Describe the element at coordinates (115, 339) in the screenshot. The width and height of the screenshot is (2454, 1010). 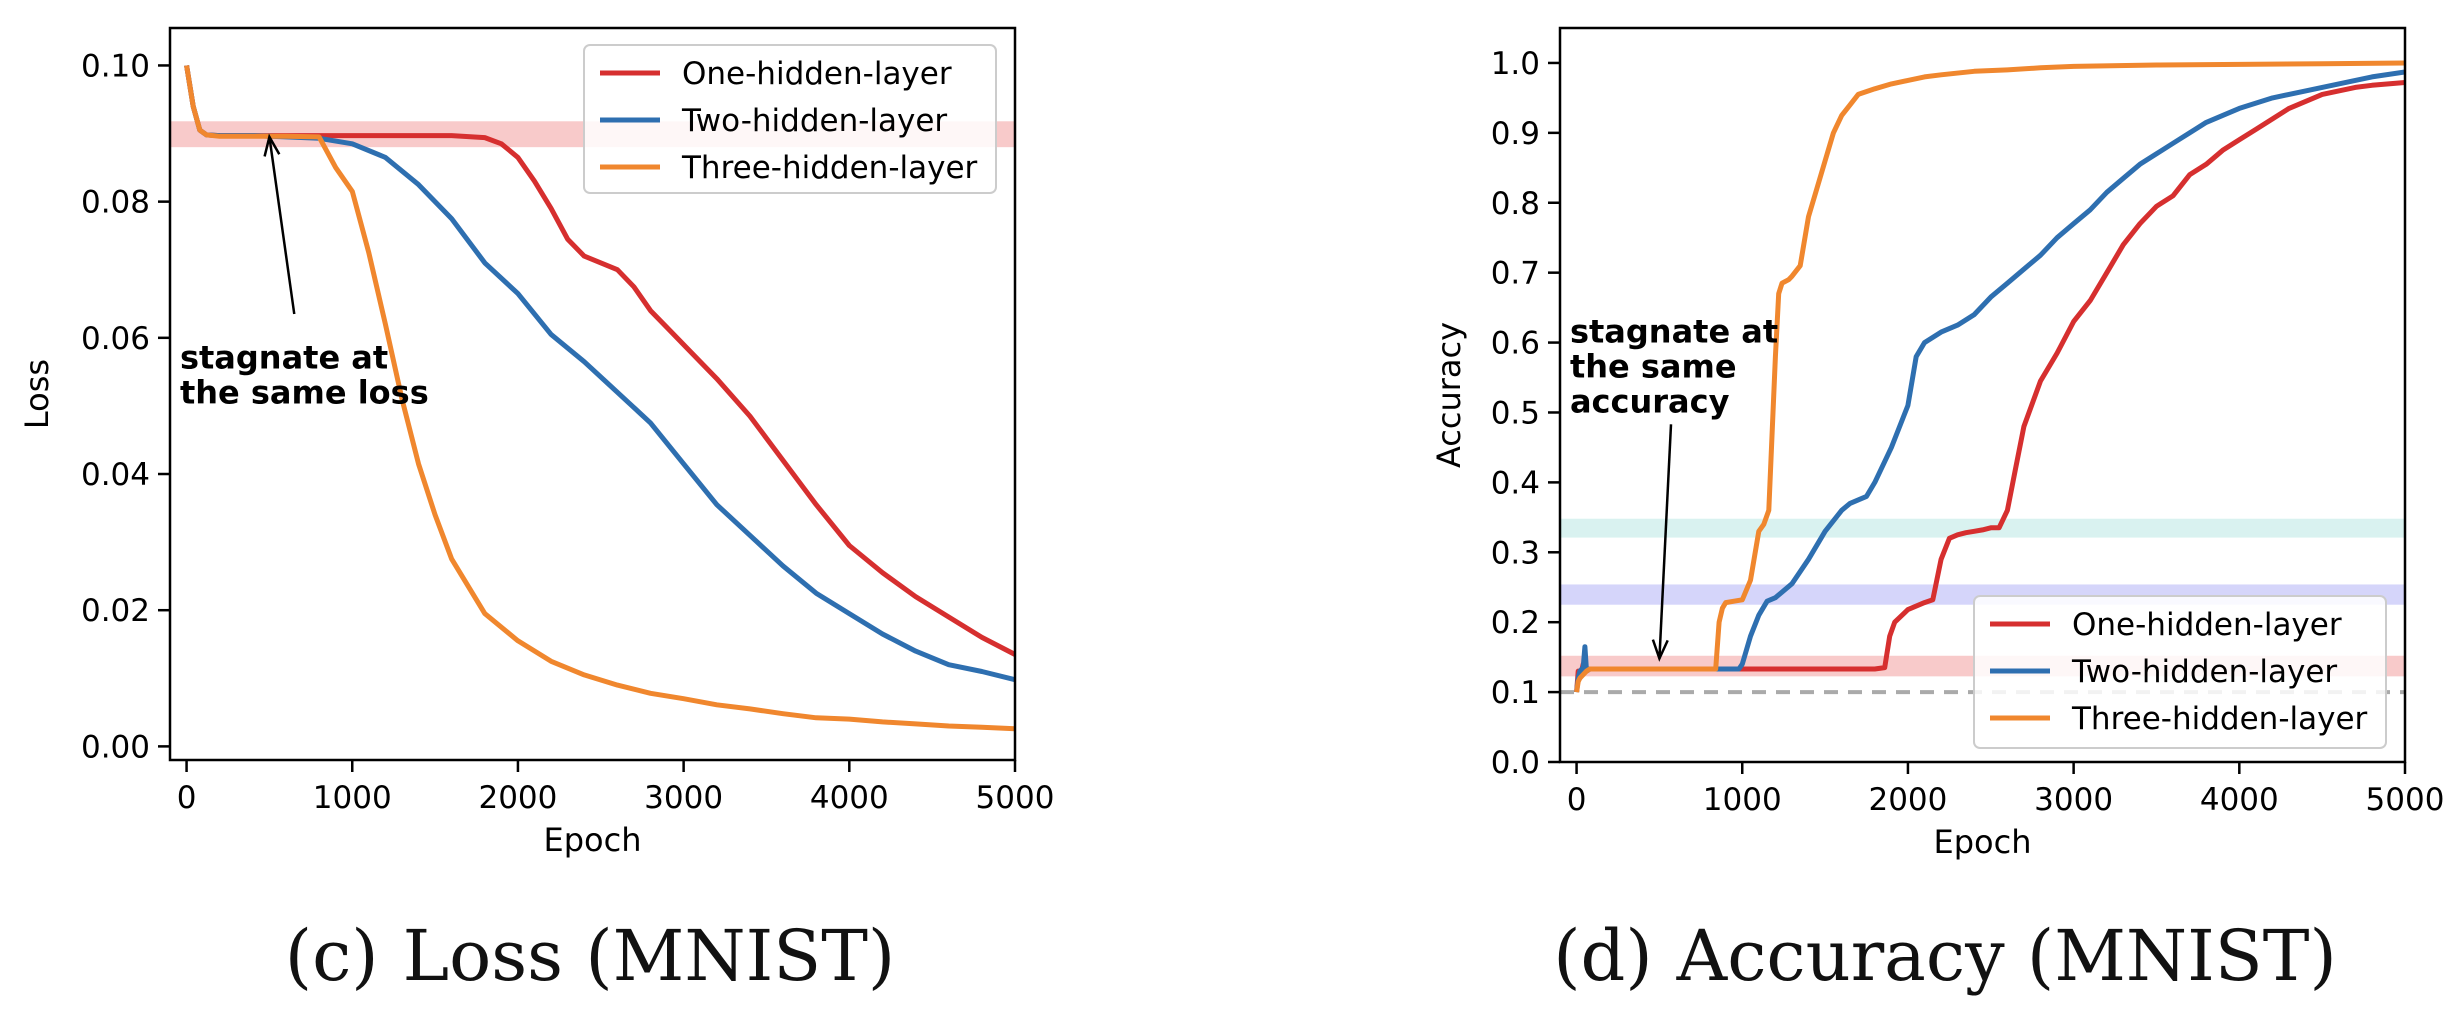
I see `y-tick-label: 0.06` at that location.